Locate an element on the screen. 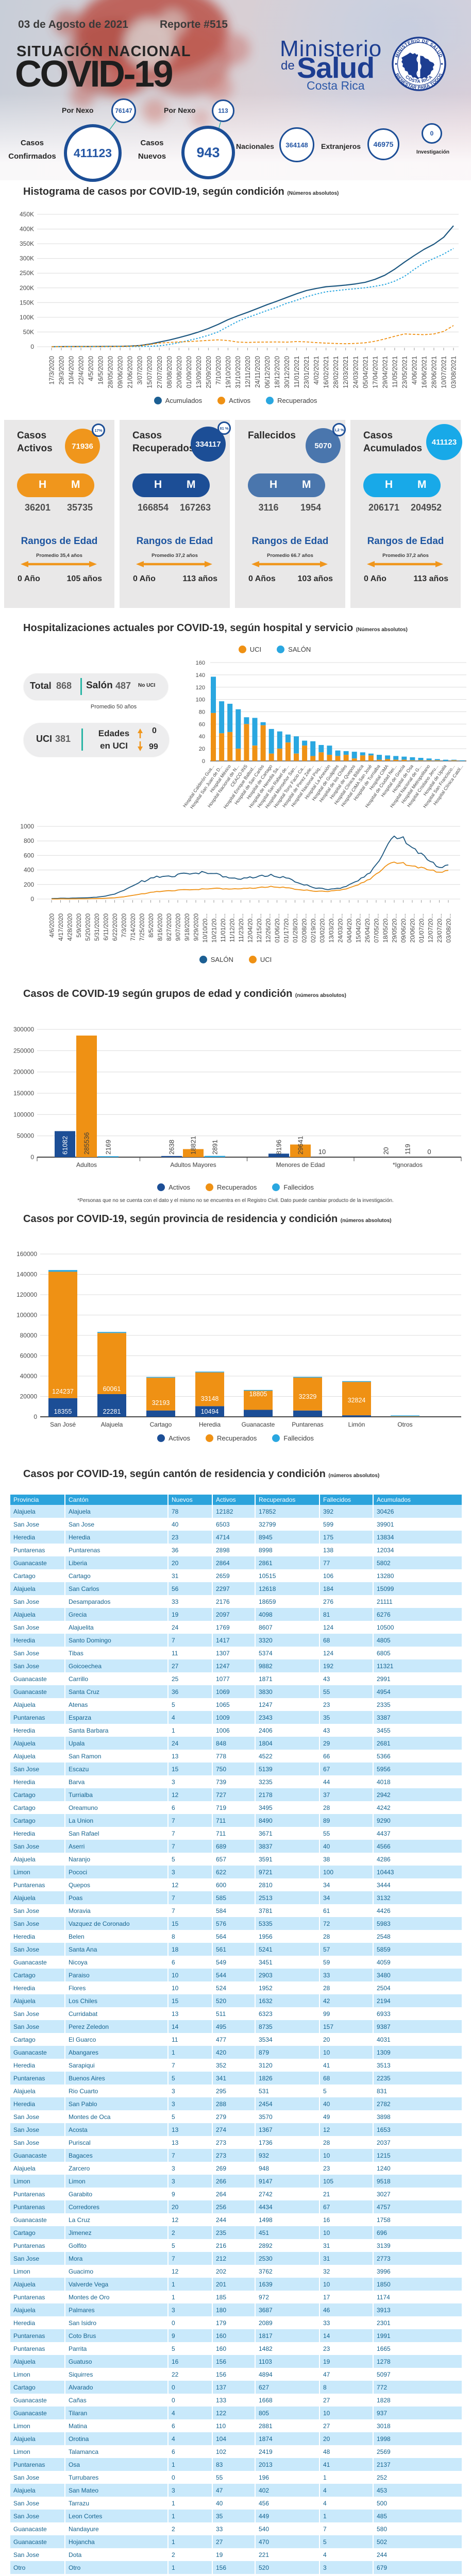 The width and height of the screenshot is (471, 2576). svg-text: 3/07/2020 is located at coordinates (140, 370).